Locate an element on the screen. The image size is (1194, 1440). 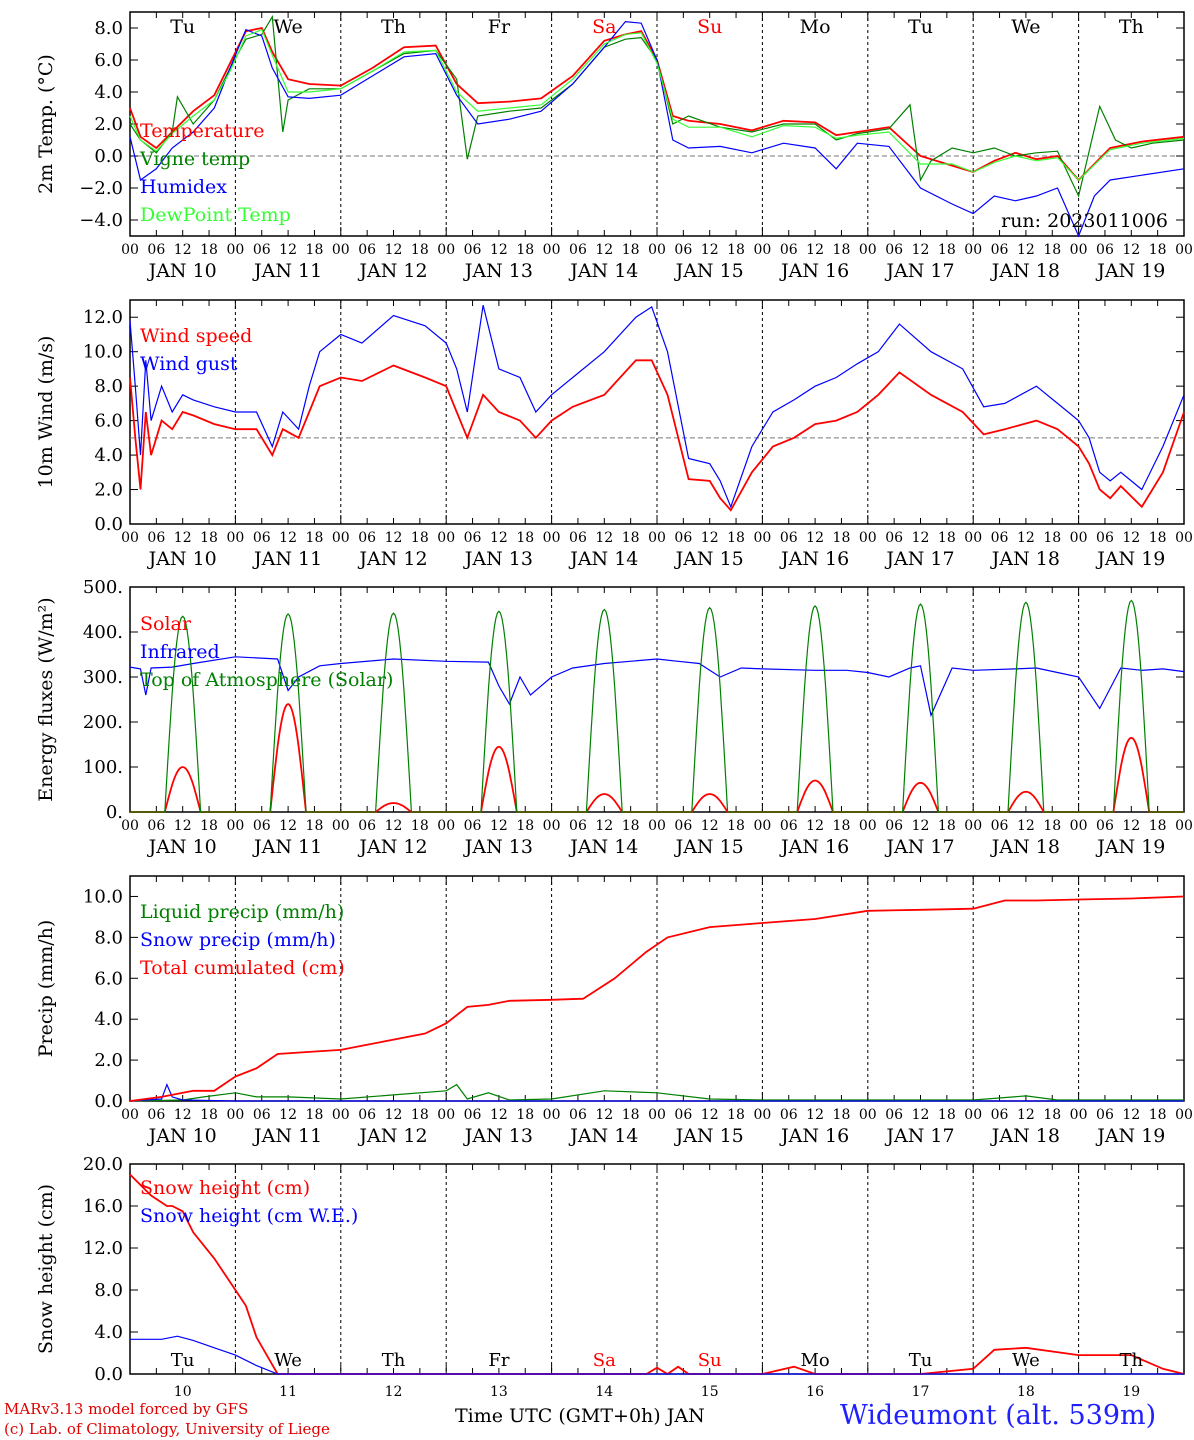
weekday-label-bottom: Fr is located at coordinates (498, 1360).